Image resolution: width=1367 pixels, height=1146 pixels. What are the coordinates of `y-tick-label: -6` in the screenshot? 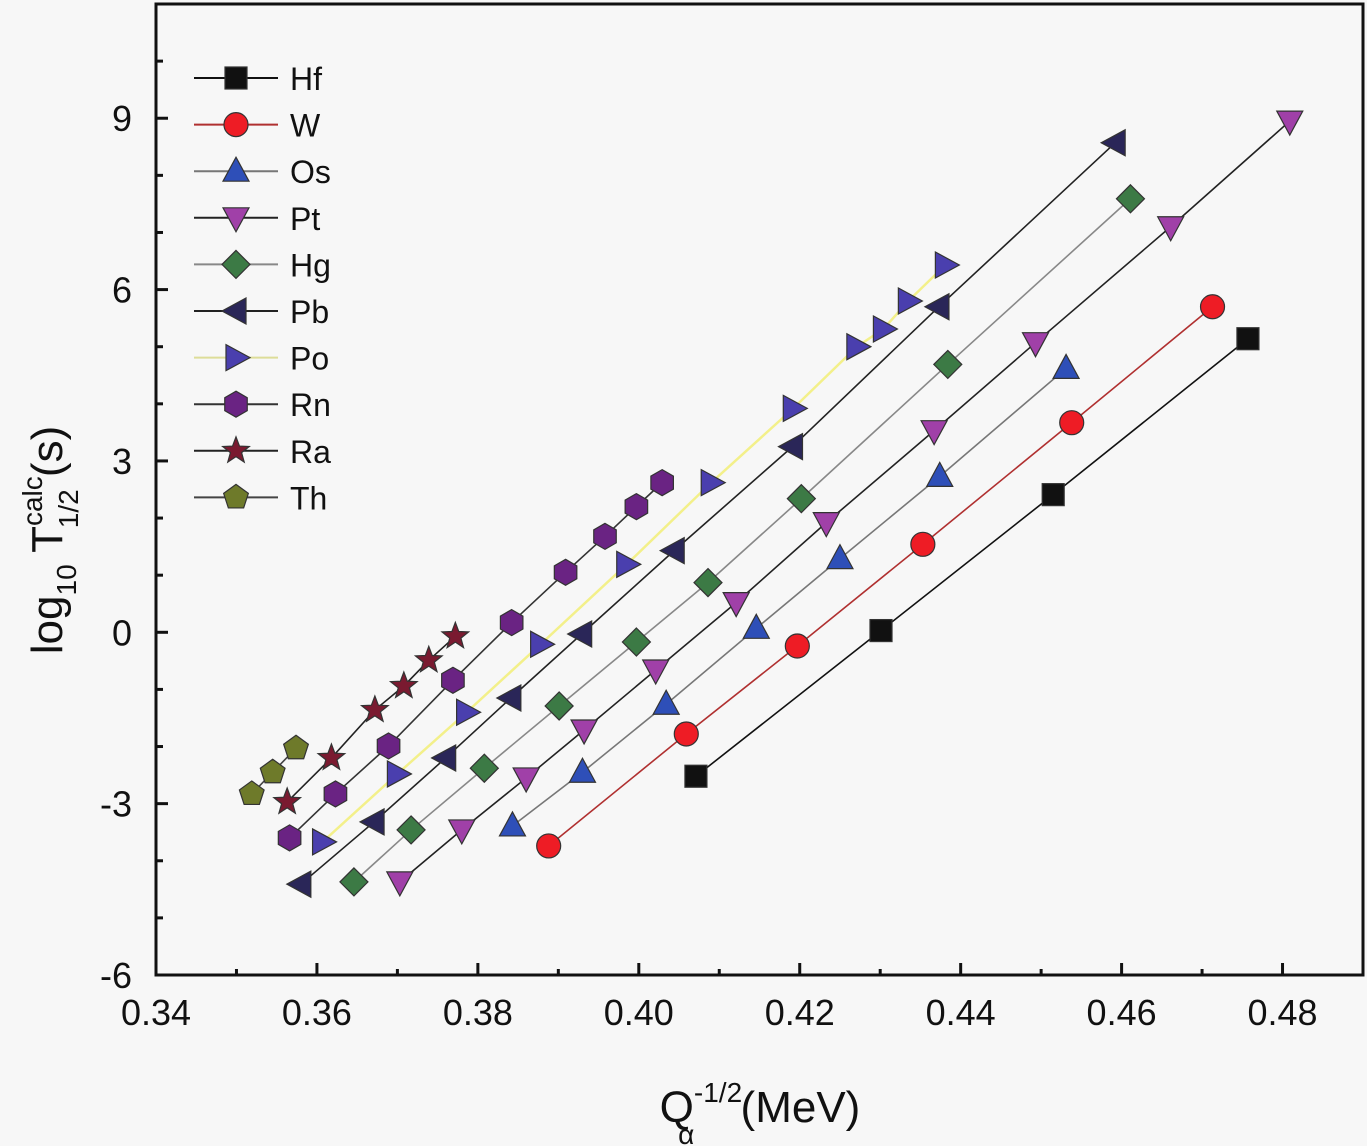 It's located at (116, 975).